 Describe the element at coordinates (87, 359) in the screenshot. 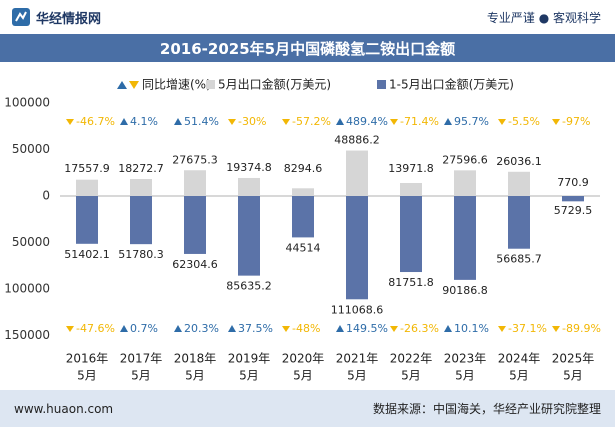

I see `x-tick-label-year: 2016年` at that location.